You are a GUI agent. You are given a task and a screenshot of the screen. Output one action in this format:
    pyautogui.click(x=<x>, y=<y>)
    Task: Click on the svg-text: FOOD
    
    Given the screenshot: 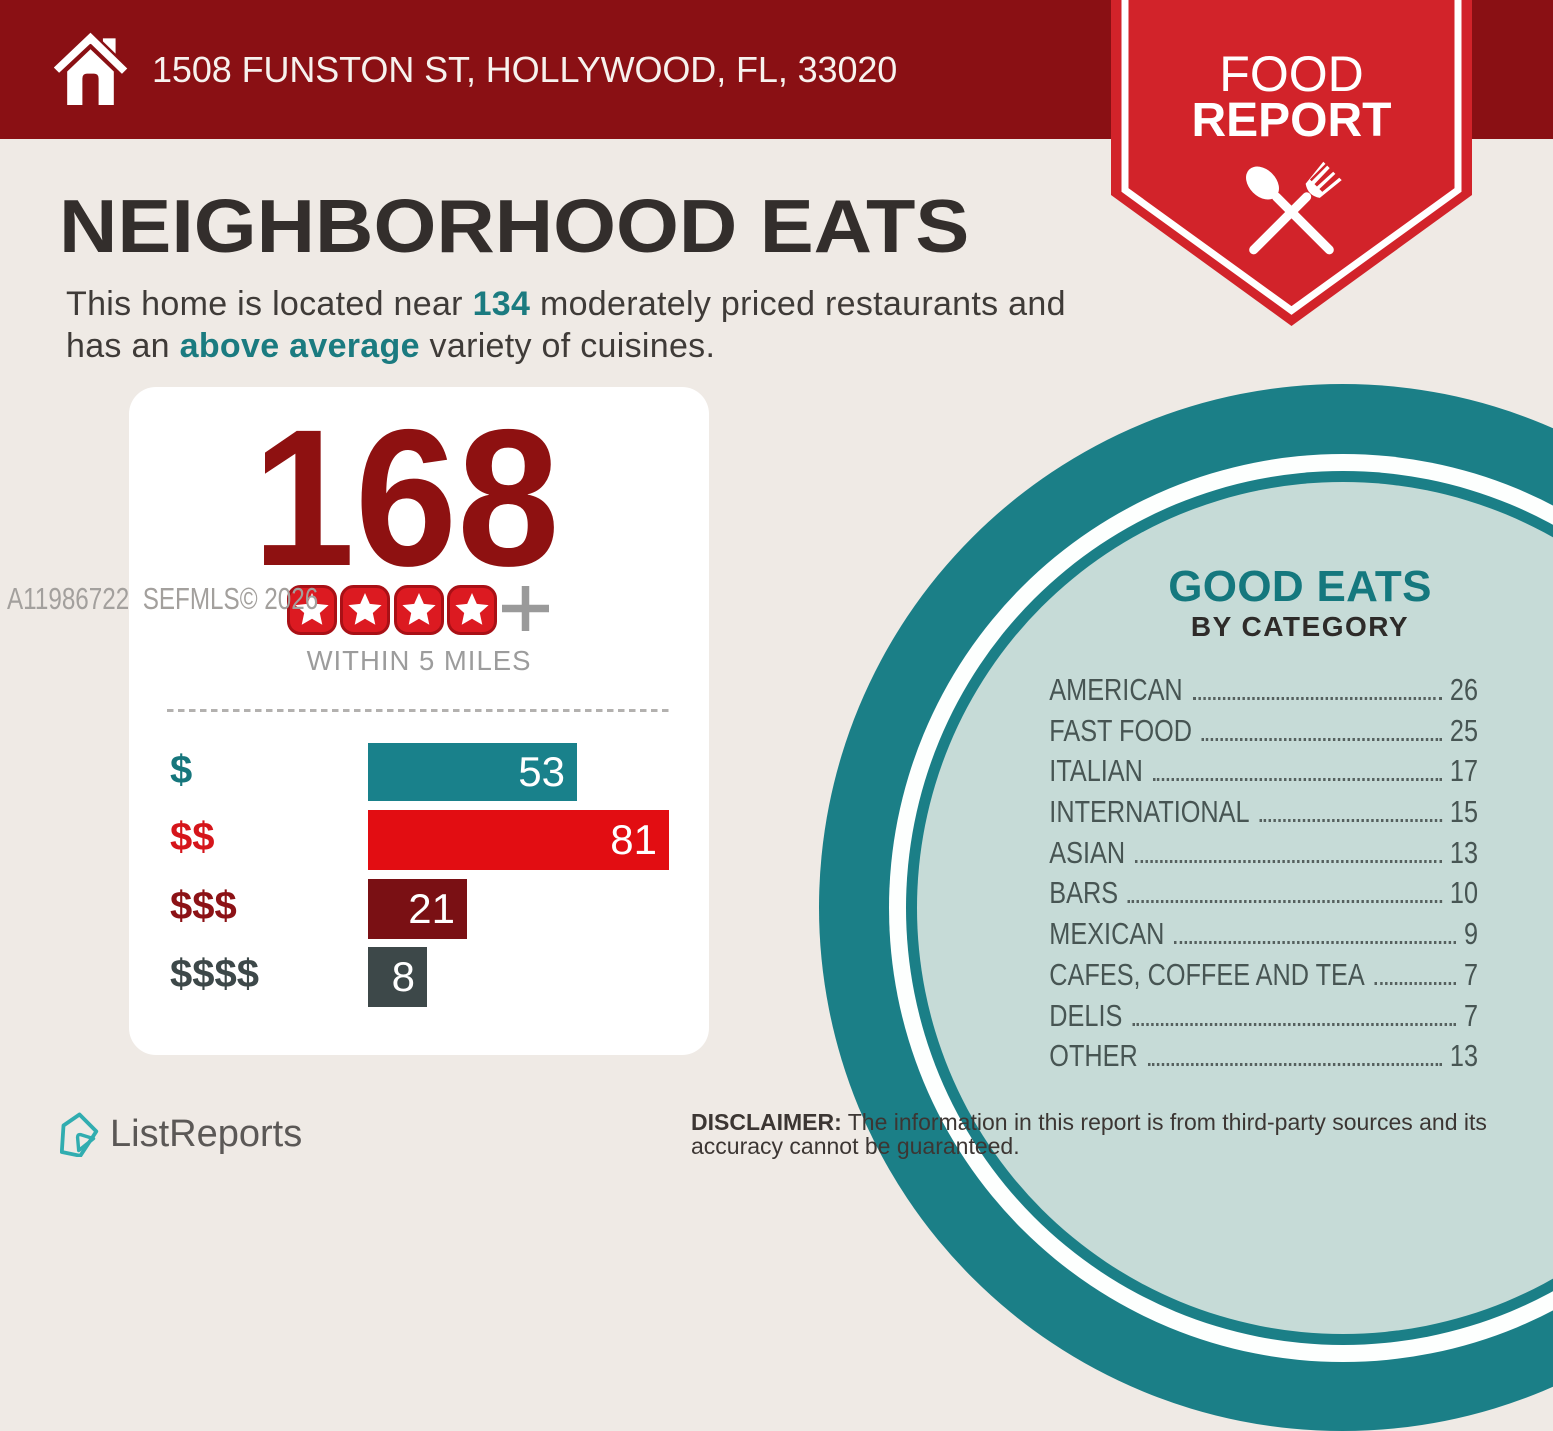 What is the action you would take?
    pyautogui.click(x=1291, y=74)
    